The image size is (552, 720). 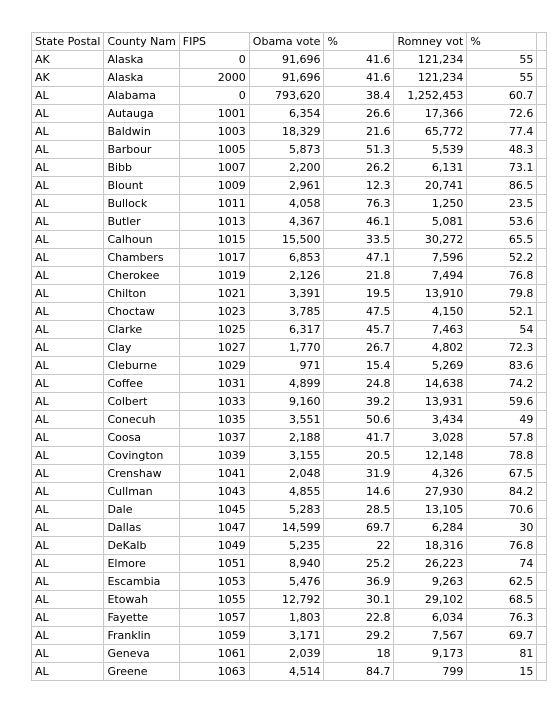 What do you see at coordinates (430, 239) in the screenshot?
I see `romney-vote-cell: 30,272` at bounding box center [430, 239].